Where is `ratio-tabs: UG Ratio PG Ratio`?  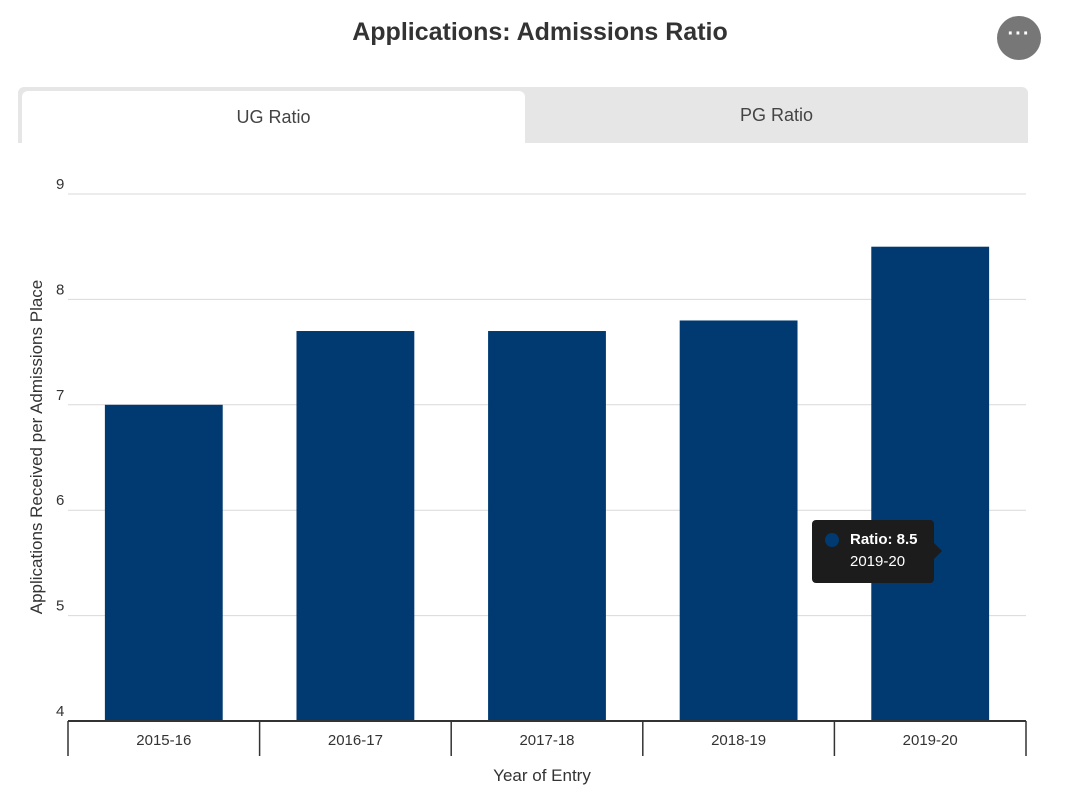 ratio-tabs: UG Ratio PG Ratio is located at coordinates (523, 115).